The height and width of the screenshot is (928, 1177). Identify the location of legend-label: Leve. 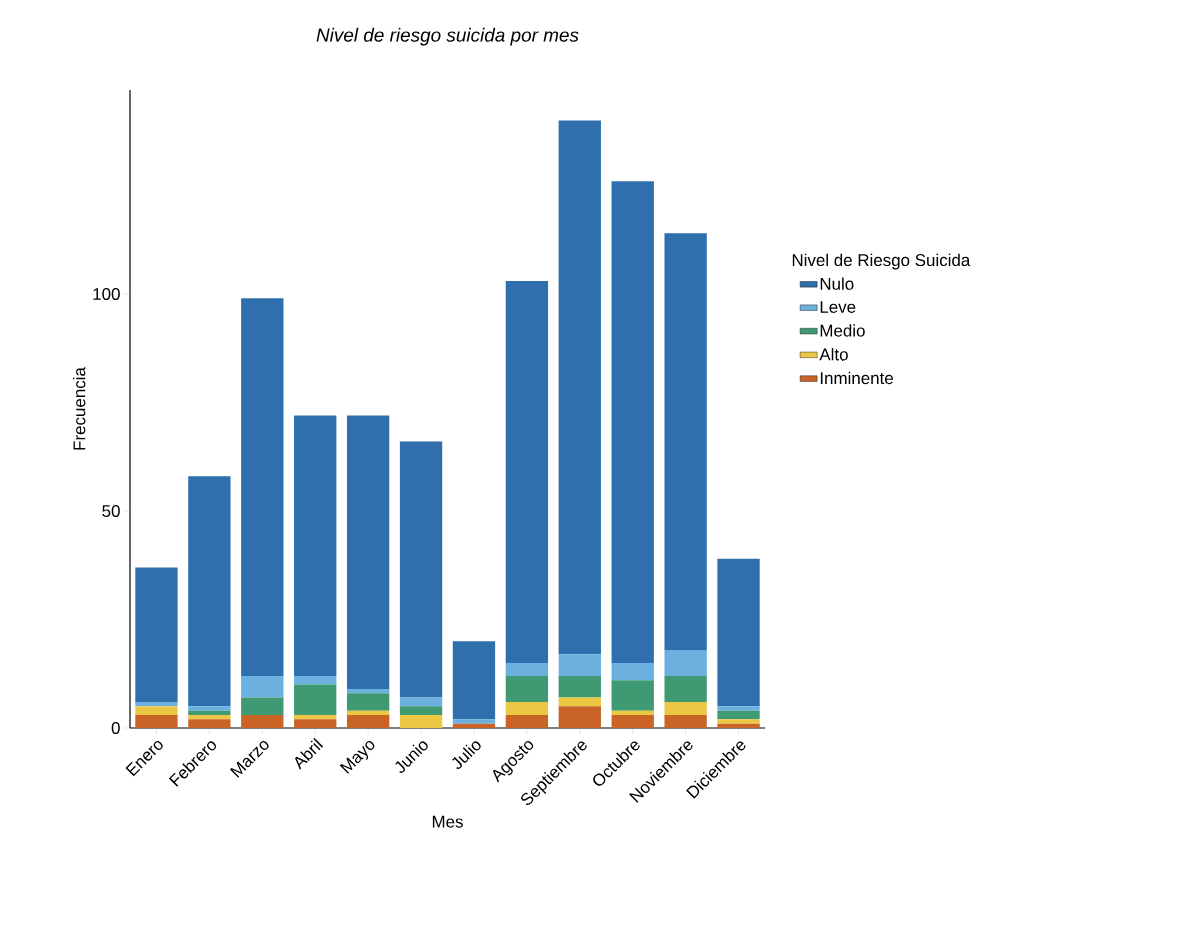
(838, 307).